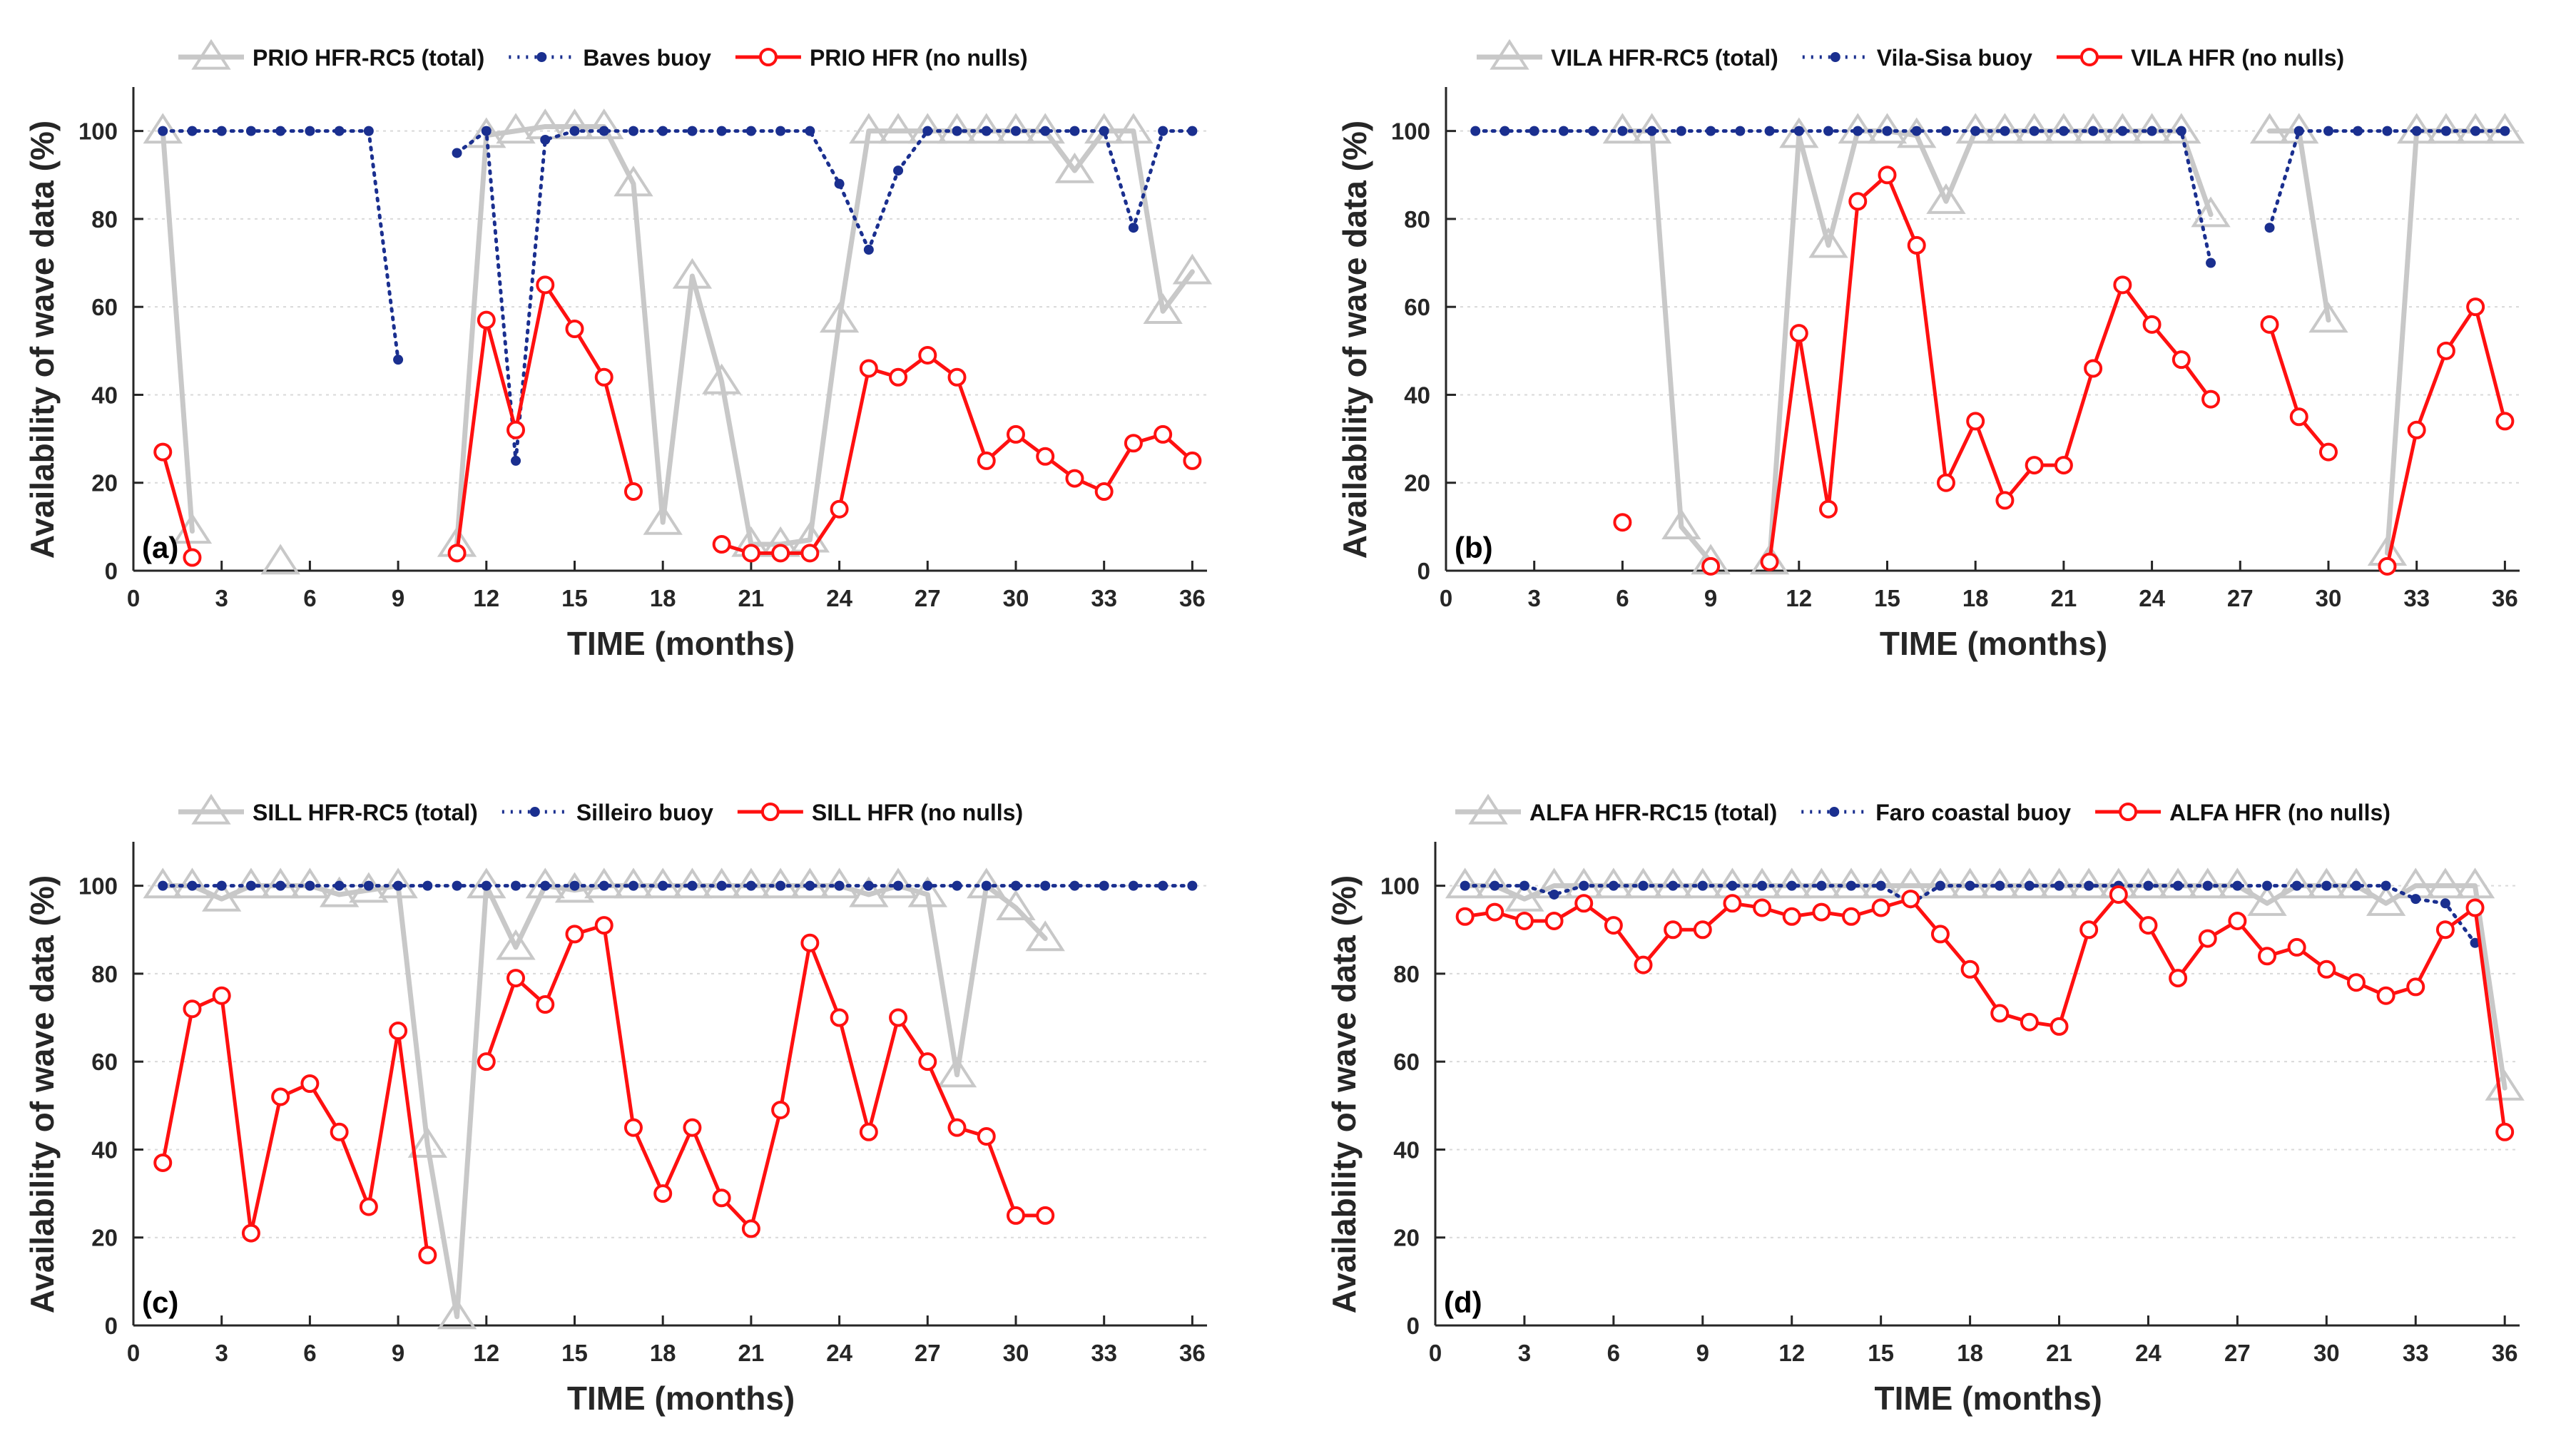  Describe the element at coordinates (1664, 58) in the screenshot. I see `legend-entry: VILA HFR-RC5 (total)` at that location.